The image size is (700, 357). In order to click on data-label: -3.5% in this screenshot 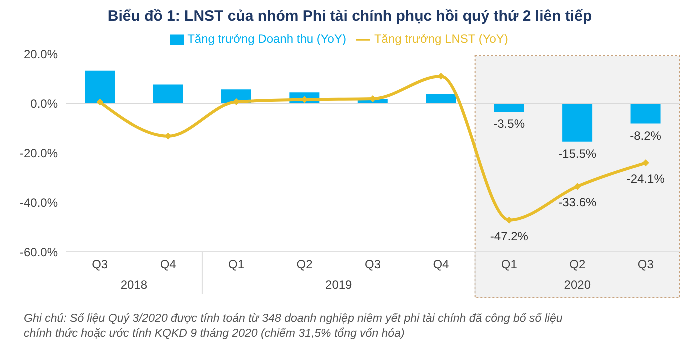, I will do `click(510, 124)`.